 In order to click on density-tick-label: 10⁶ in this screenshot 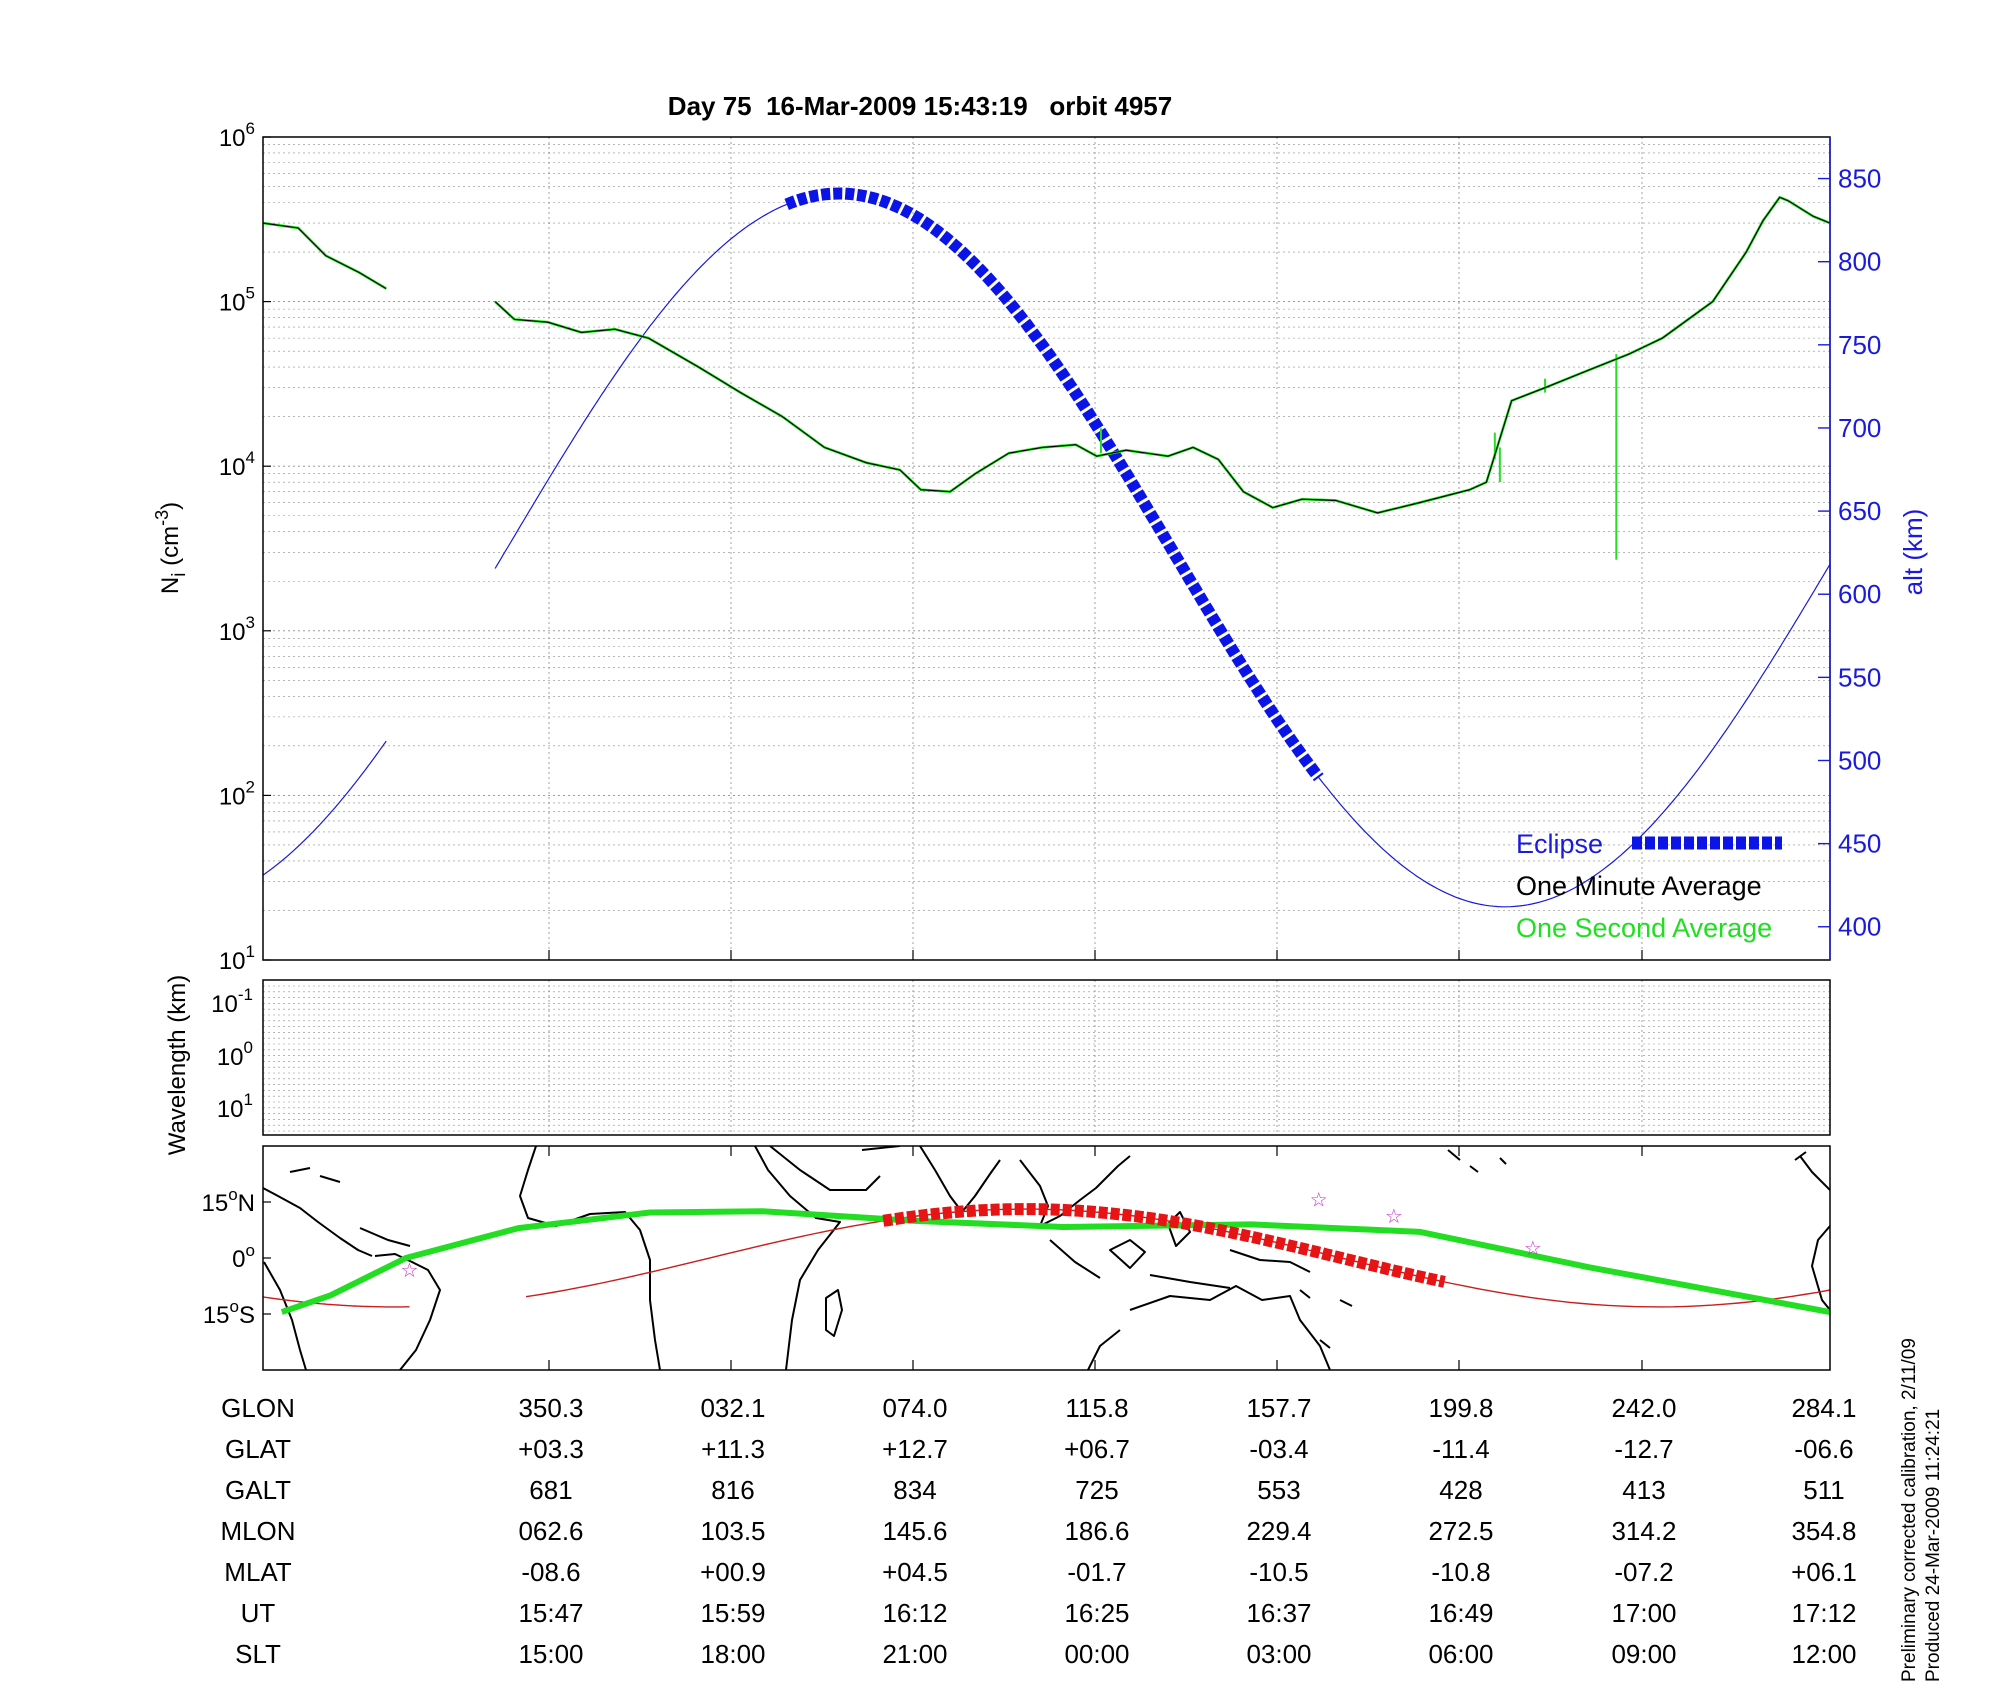, I will do `click(237, 135)`.